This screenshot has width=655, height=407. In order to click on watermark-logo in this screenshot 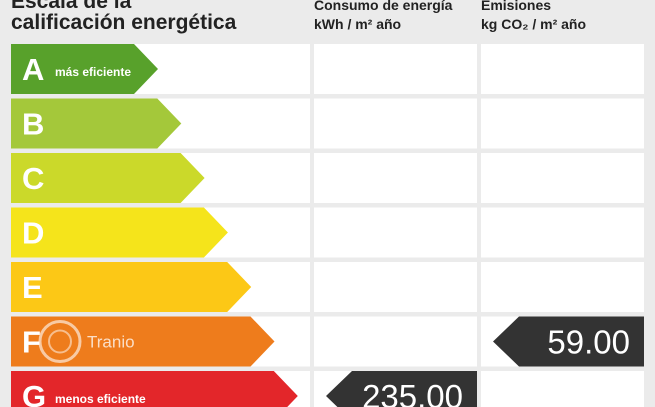, I will do `click(60, 341)`.